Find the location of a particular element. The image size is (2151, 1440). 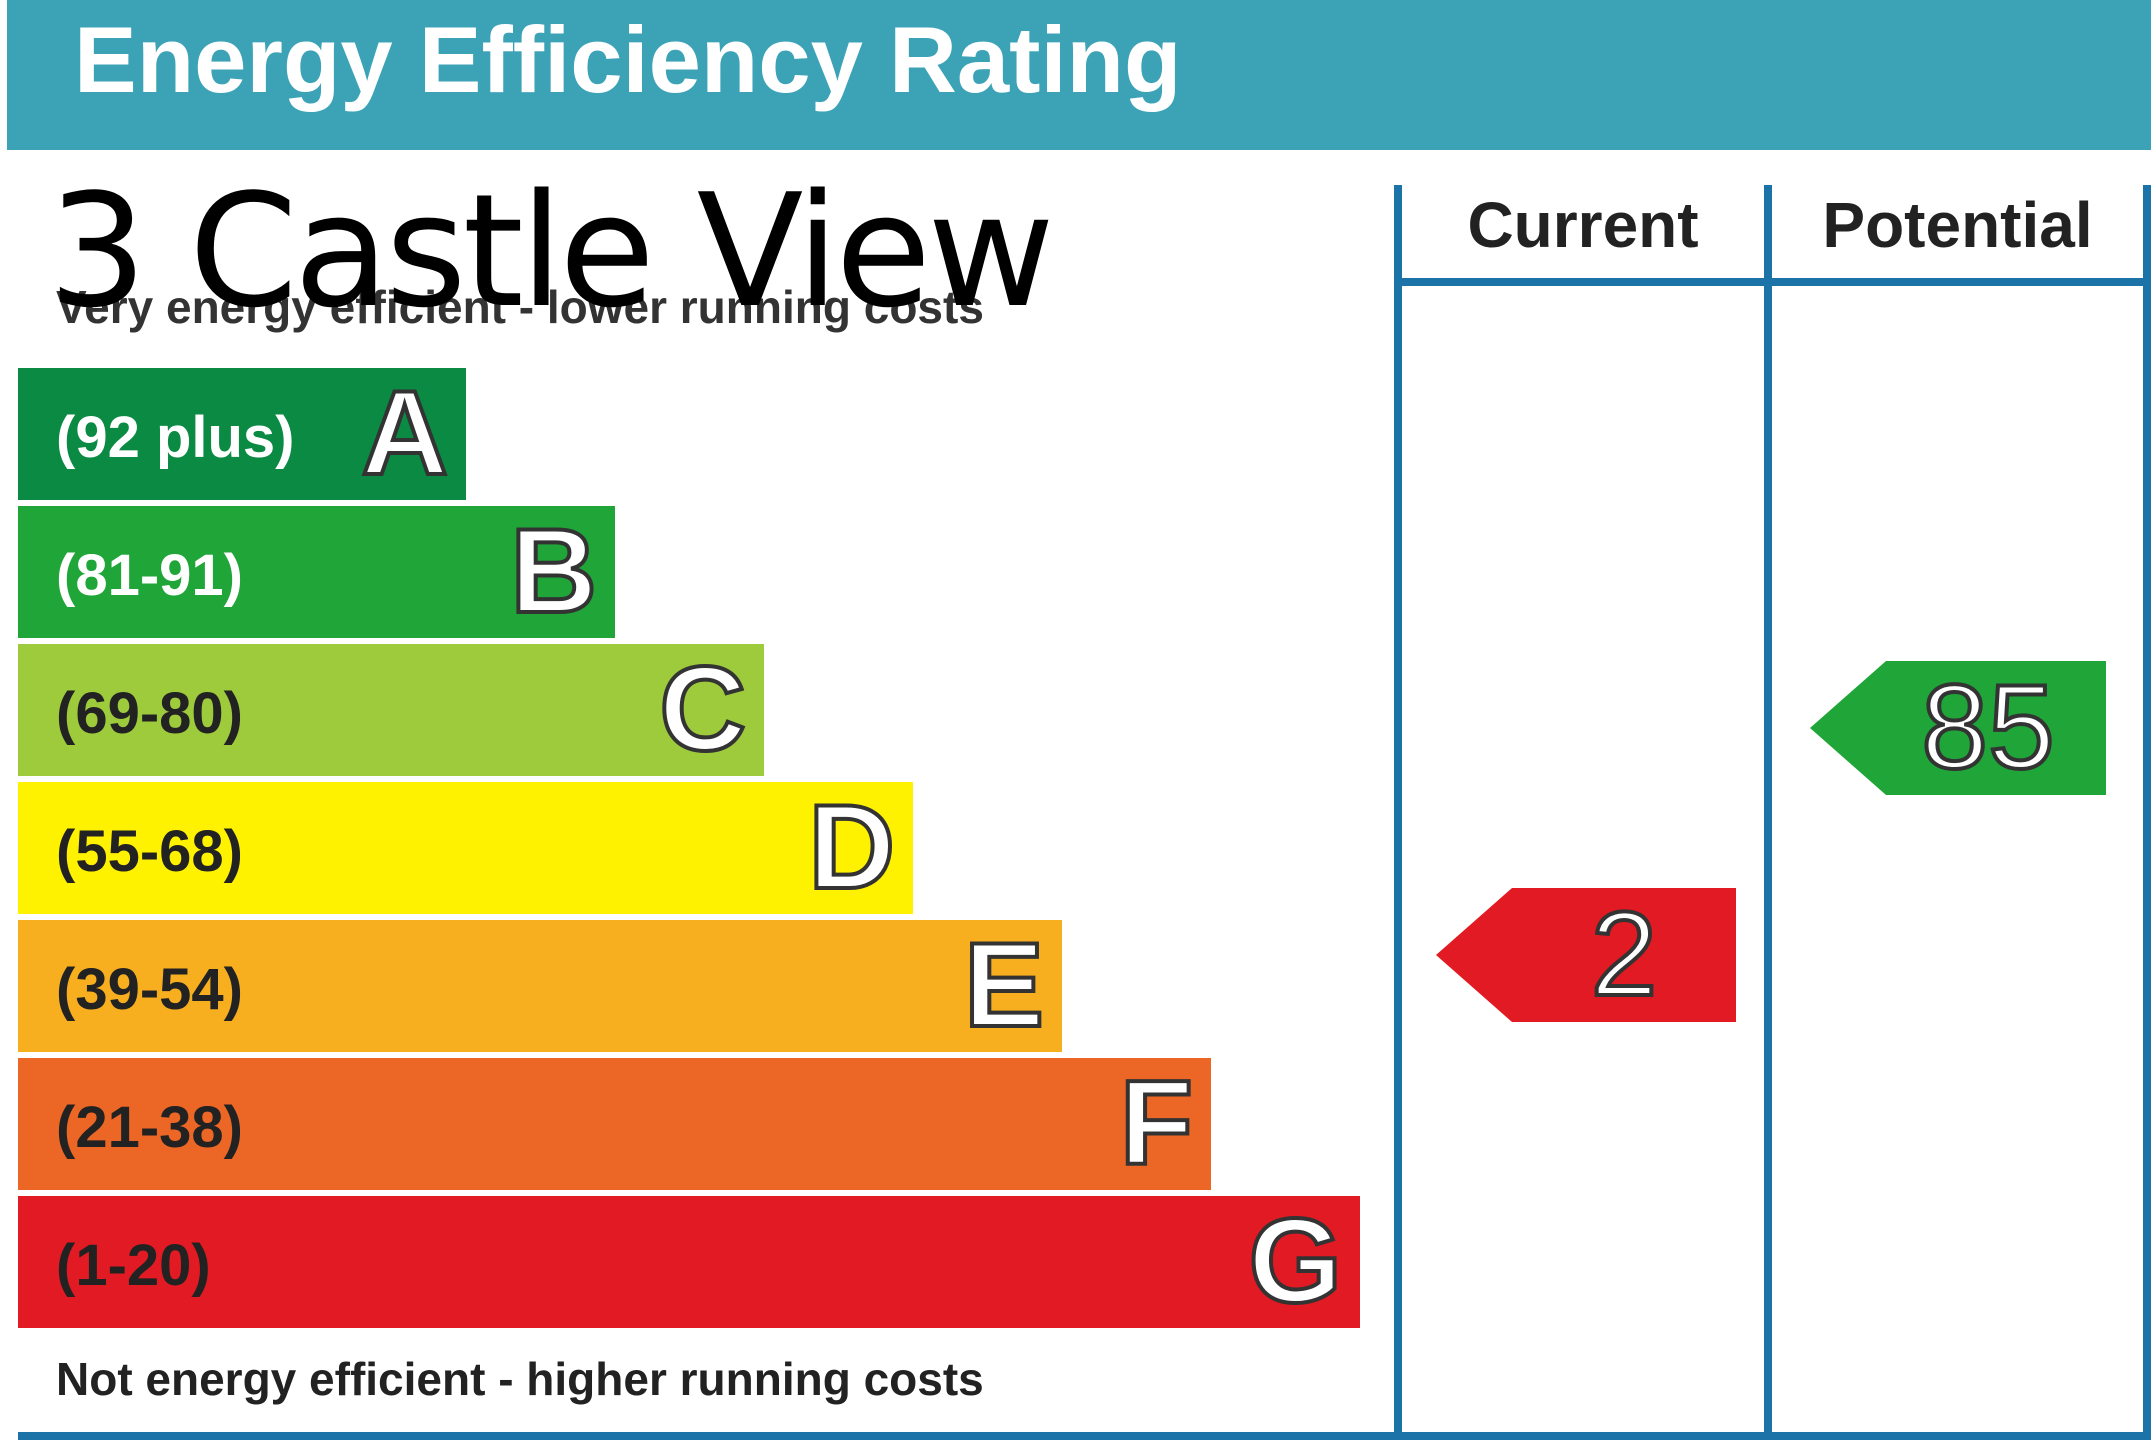

column-divider-right is located at coordinates (2147, 812).